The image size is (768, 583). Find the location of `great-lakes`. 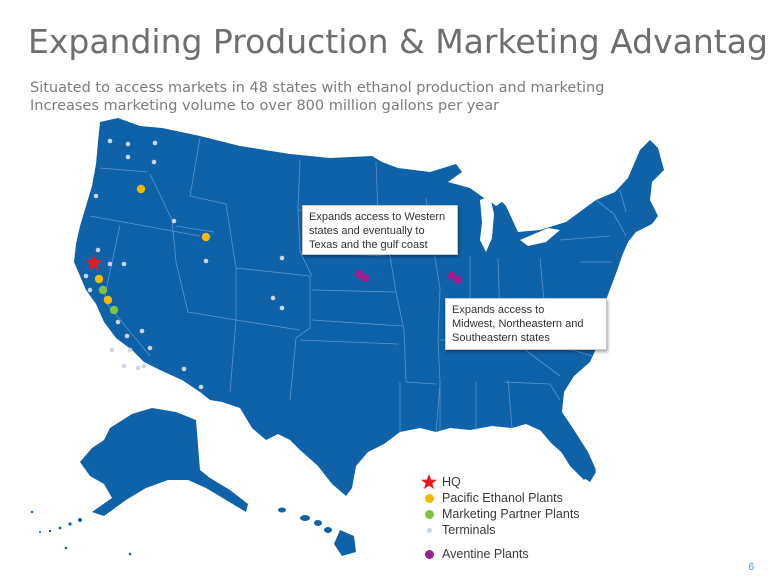

great-lakes is located at coordinates (505, 198).